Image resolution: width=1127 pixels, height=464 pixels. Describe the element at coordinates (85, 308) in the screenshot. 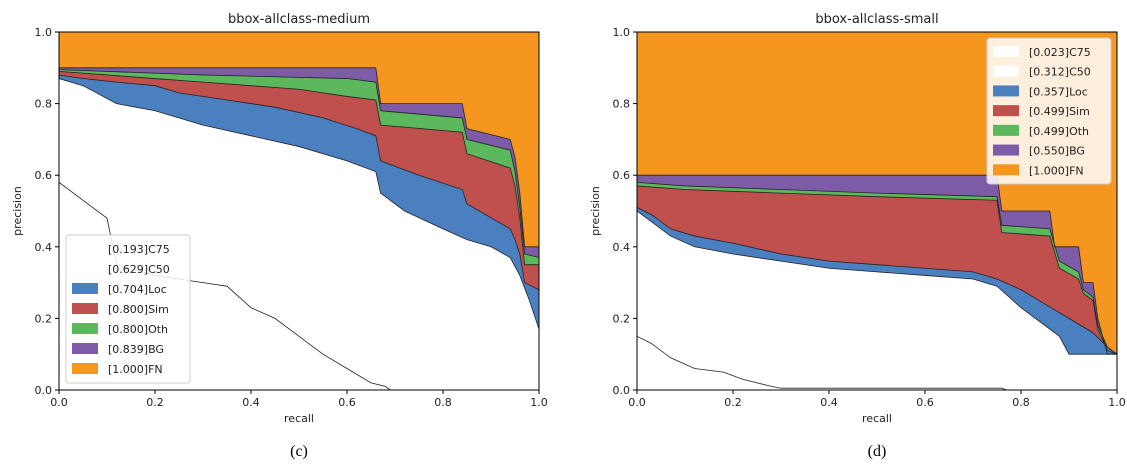

I see `legend-swatch-0-800-sim` at that location.